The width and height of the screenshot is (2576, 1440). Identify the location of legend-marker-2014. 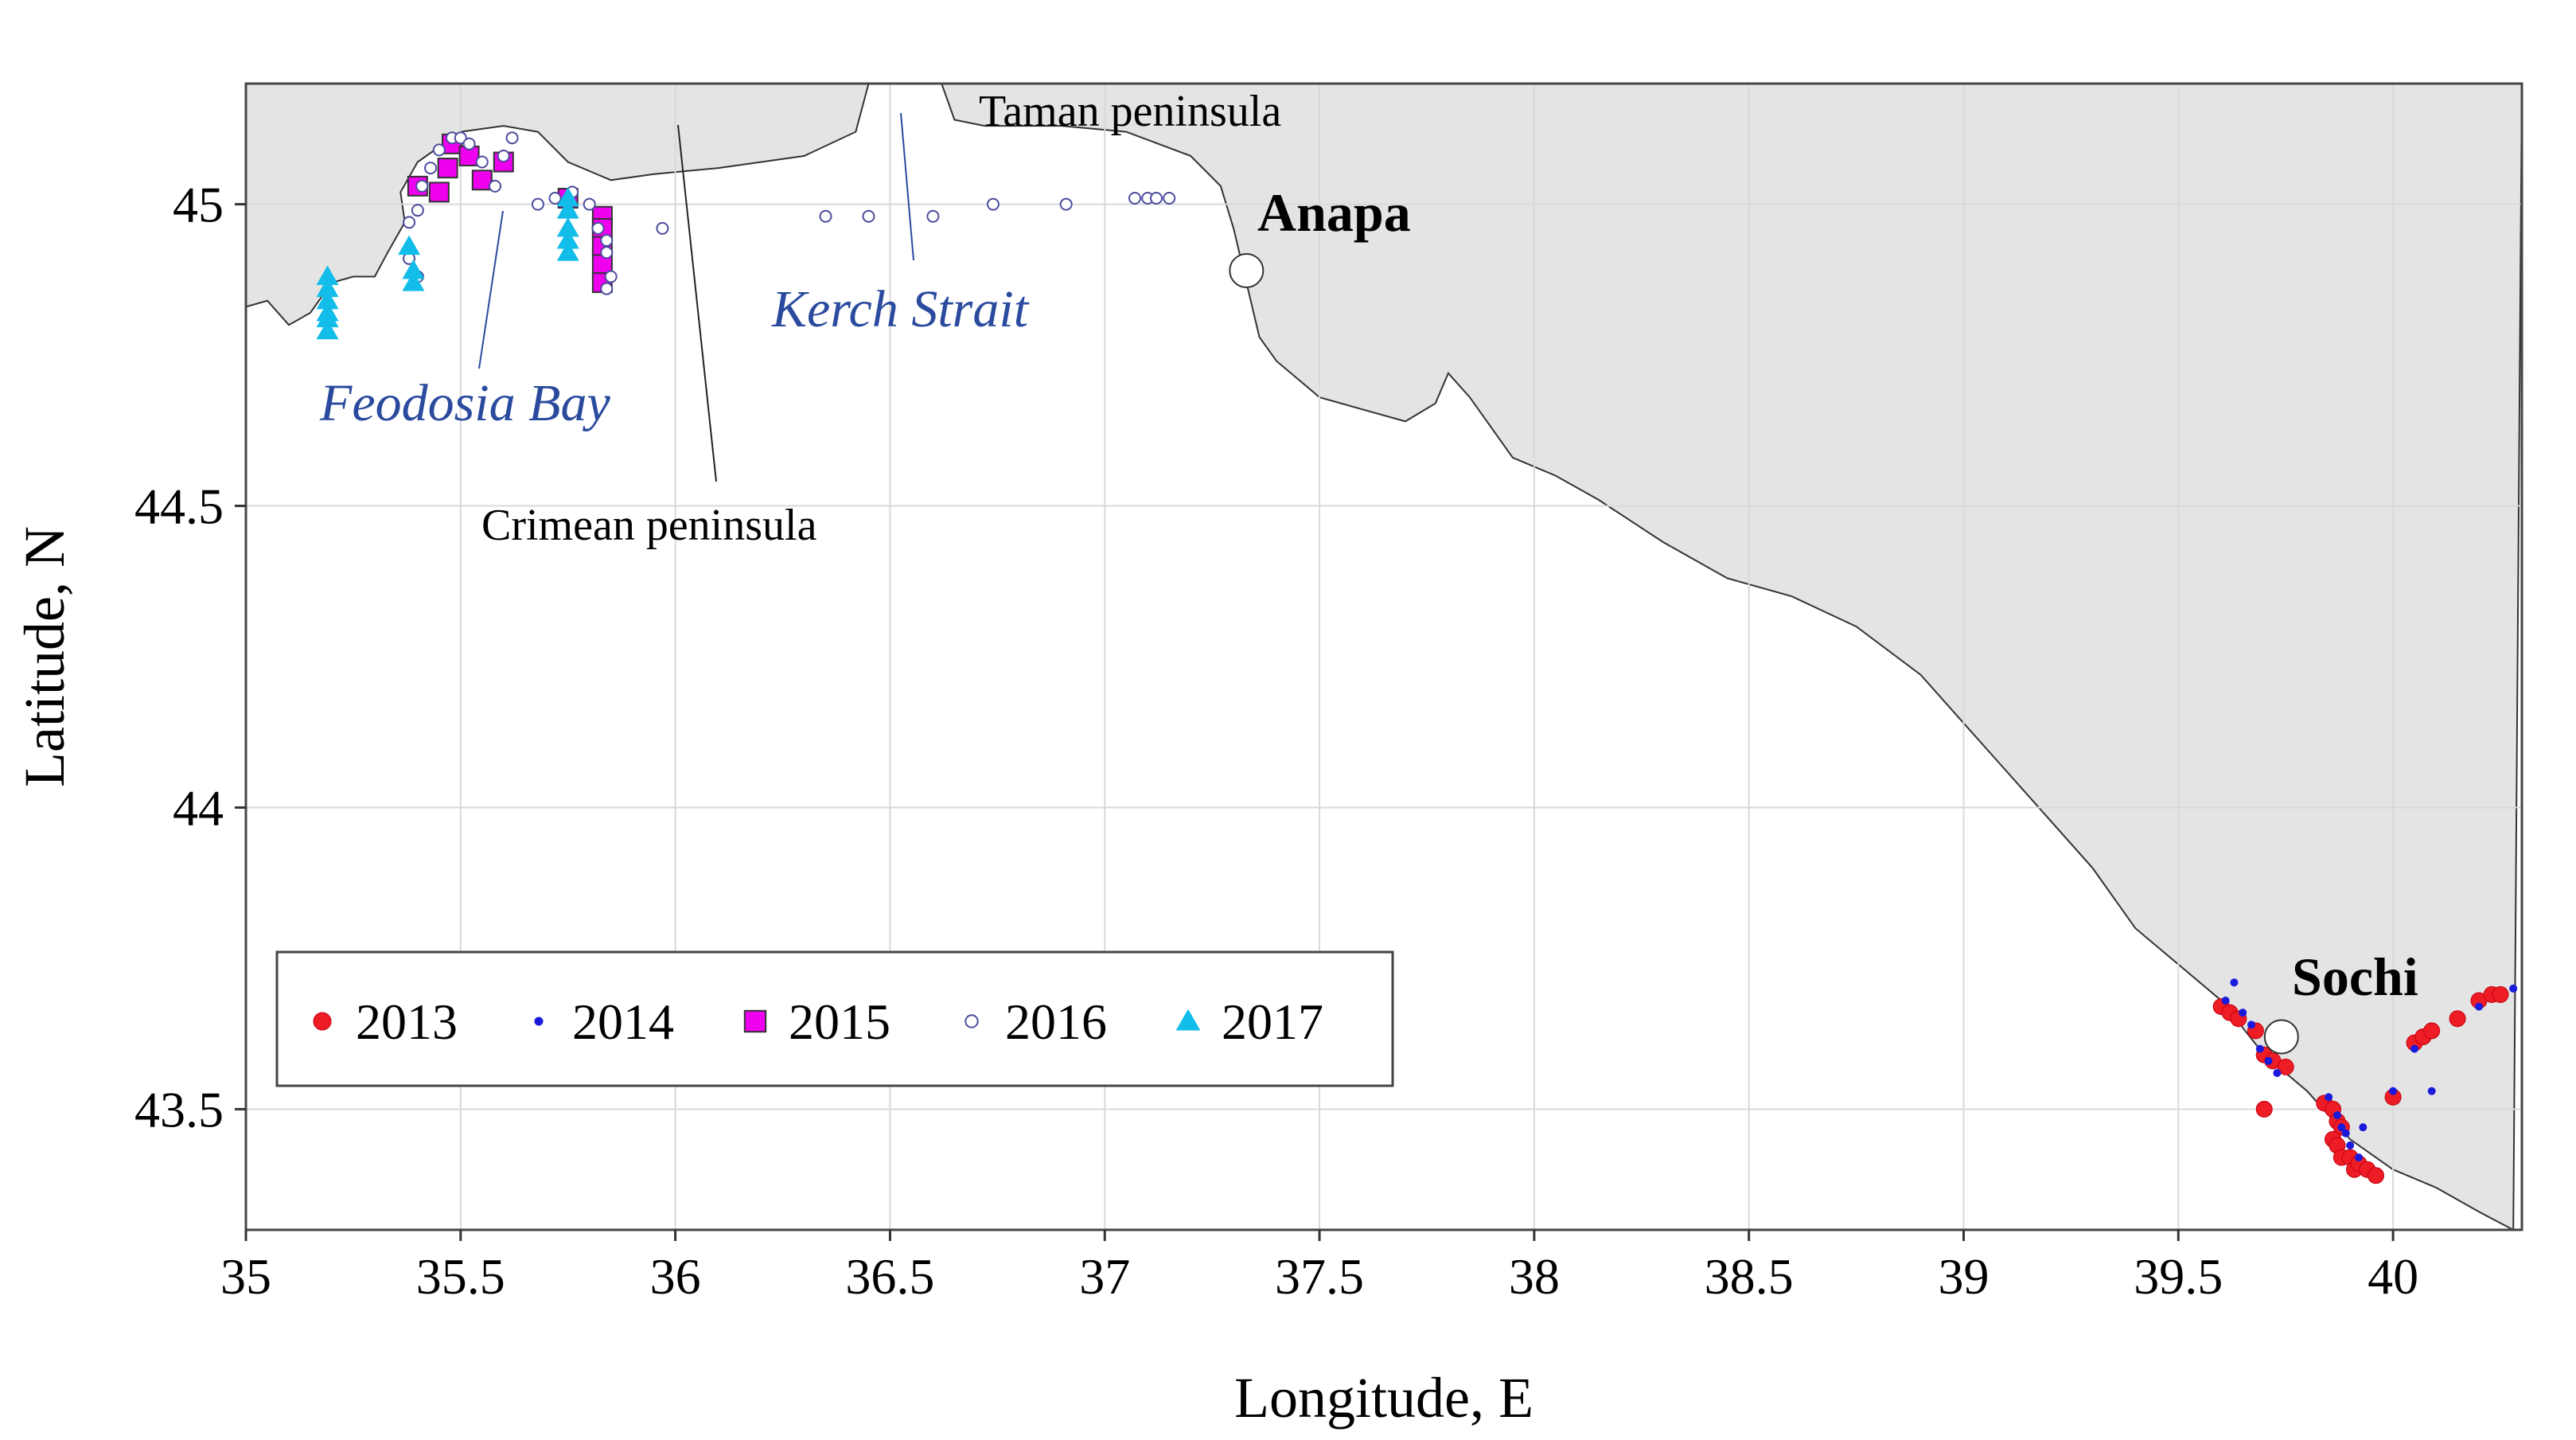
(539, 1022).